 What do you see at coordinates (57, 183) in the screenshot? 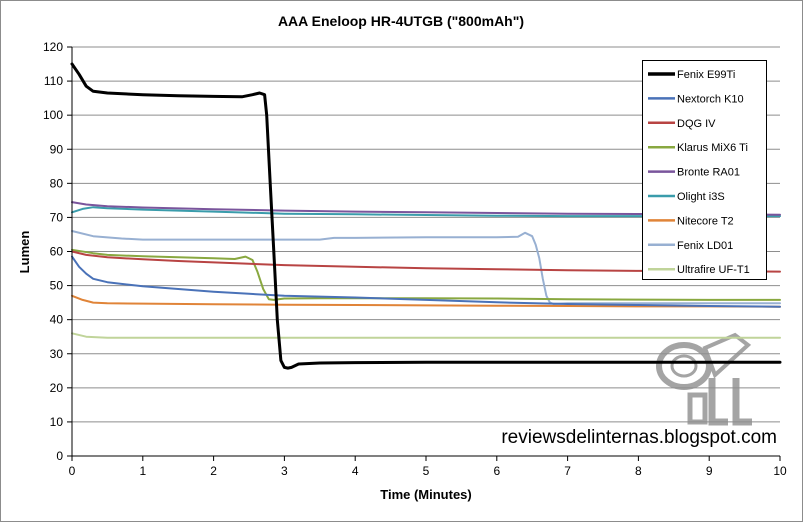
I see `y-tick-label: 80` at bounding box center [57, 183].